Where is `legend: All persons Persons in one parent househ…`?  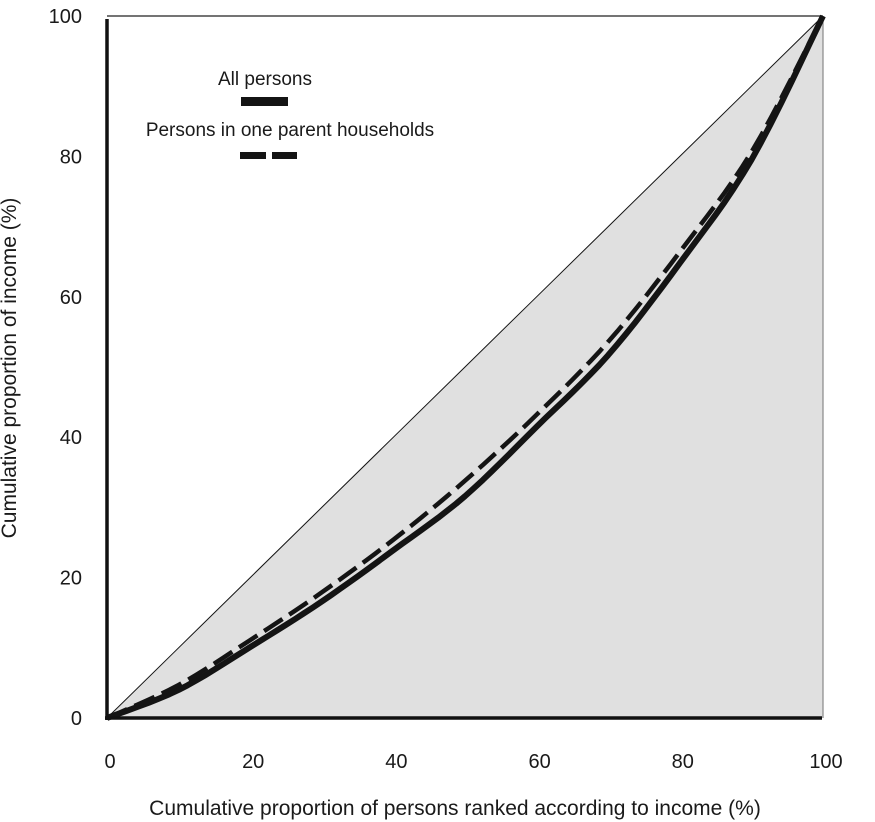
legend: All persons Persons in one parent househ… is located at coordinates (290, 114).